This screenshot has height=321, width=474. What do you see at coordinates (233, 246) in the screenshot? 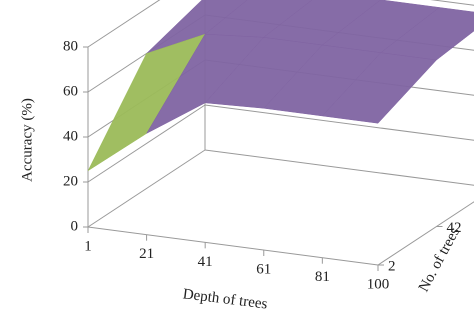
I see `axis-line` at bounding box center [233, 246].